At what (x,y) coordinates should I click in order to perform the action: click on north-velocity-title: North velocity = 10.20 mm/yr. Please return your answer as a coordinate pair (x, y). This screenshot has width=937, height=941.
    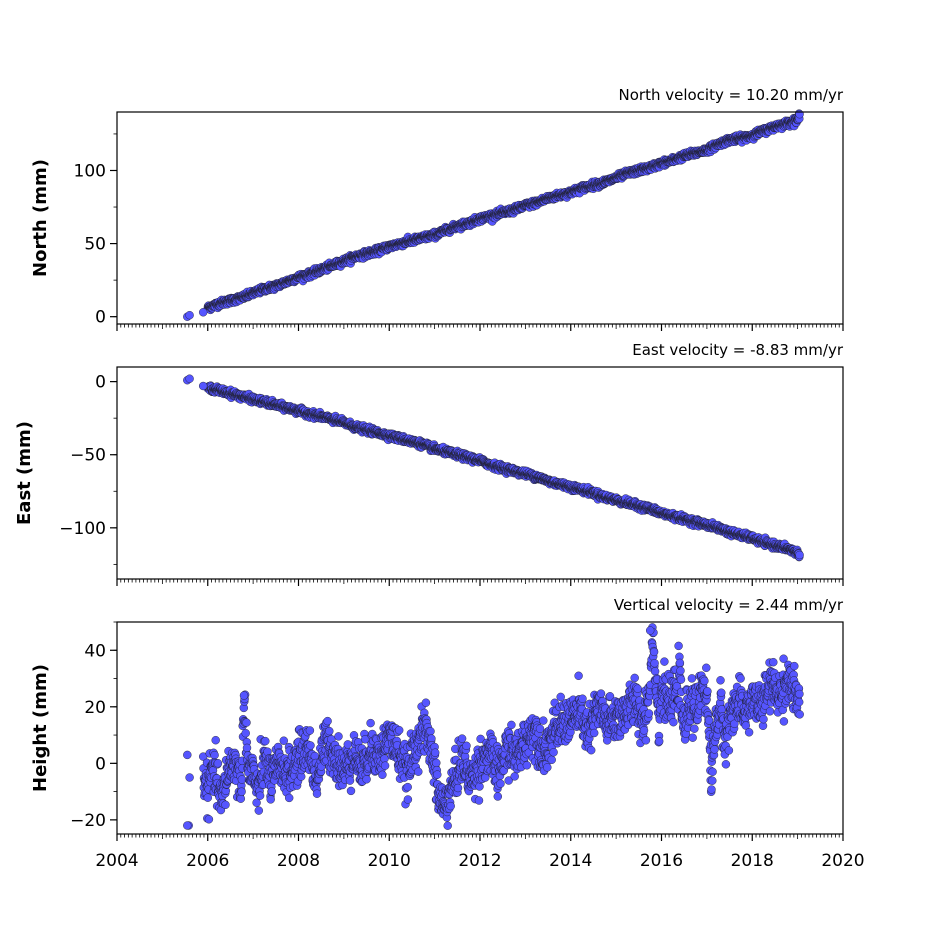
    Looking at the image, I should click on (731, 95).